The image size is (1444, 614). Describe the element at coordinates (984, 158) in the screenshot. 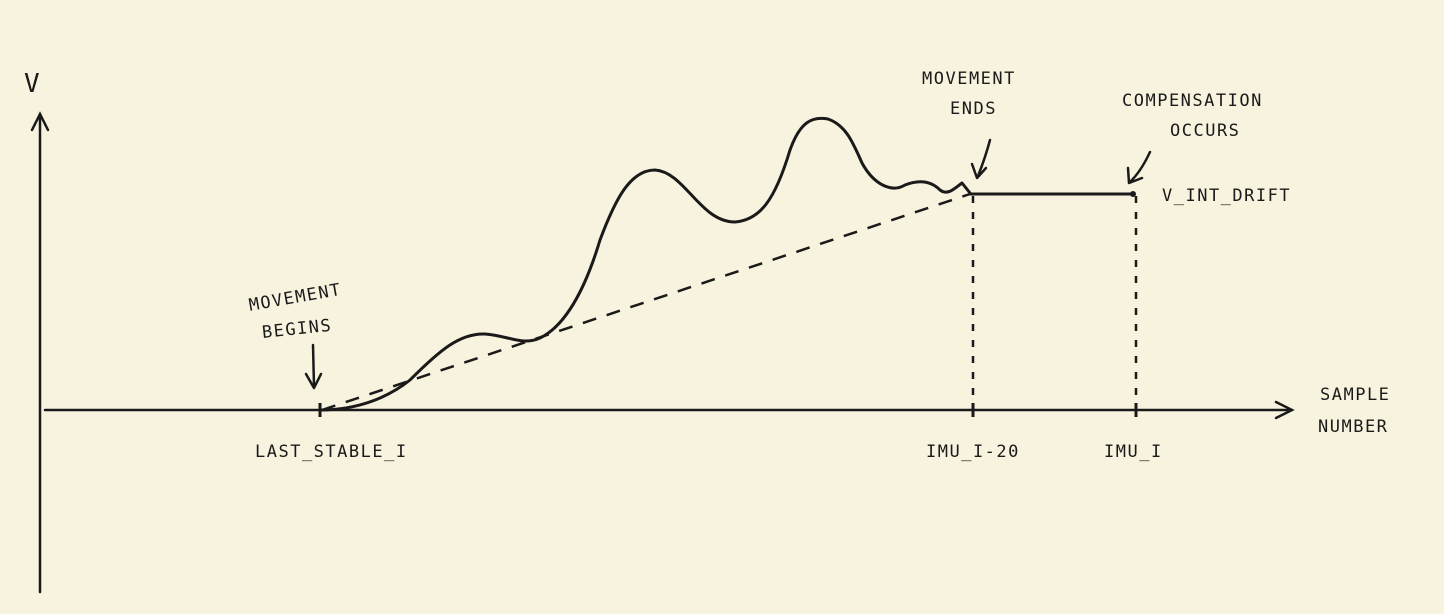

I see `arrow-movement-ends` at that location.